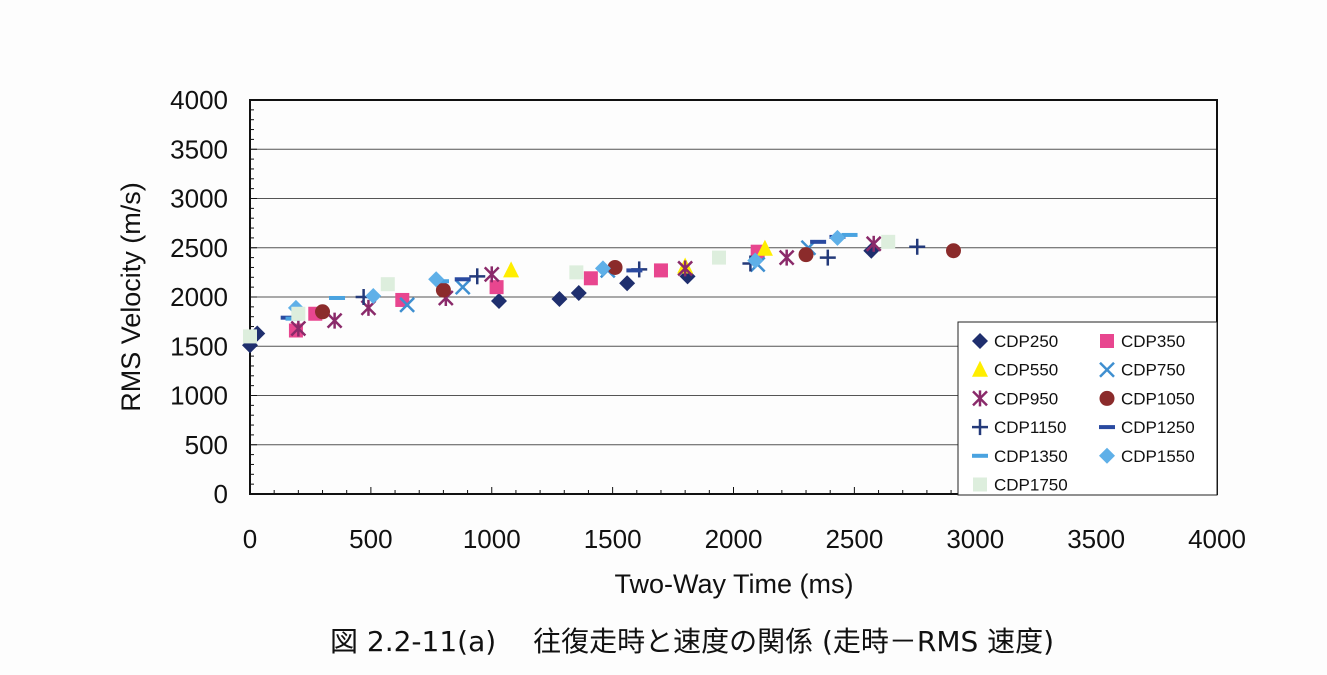 The height and width of the screenshot is (675, 1327). I want to click on x-tick-labels: 0 500 1000 1500 2000 2500 3000 3500 4000, so click(744, 539).